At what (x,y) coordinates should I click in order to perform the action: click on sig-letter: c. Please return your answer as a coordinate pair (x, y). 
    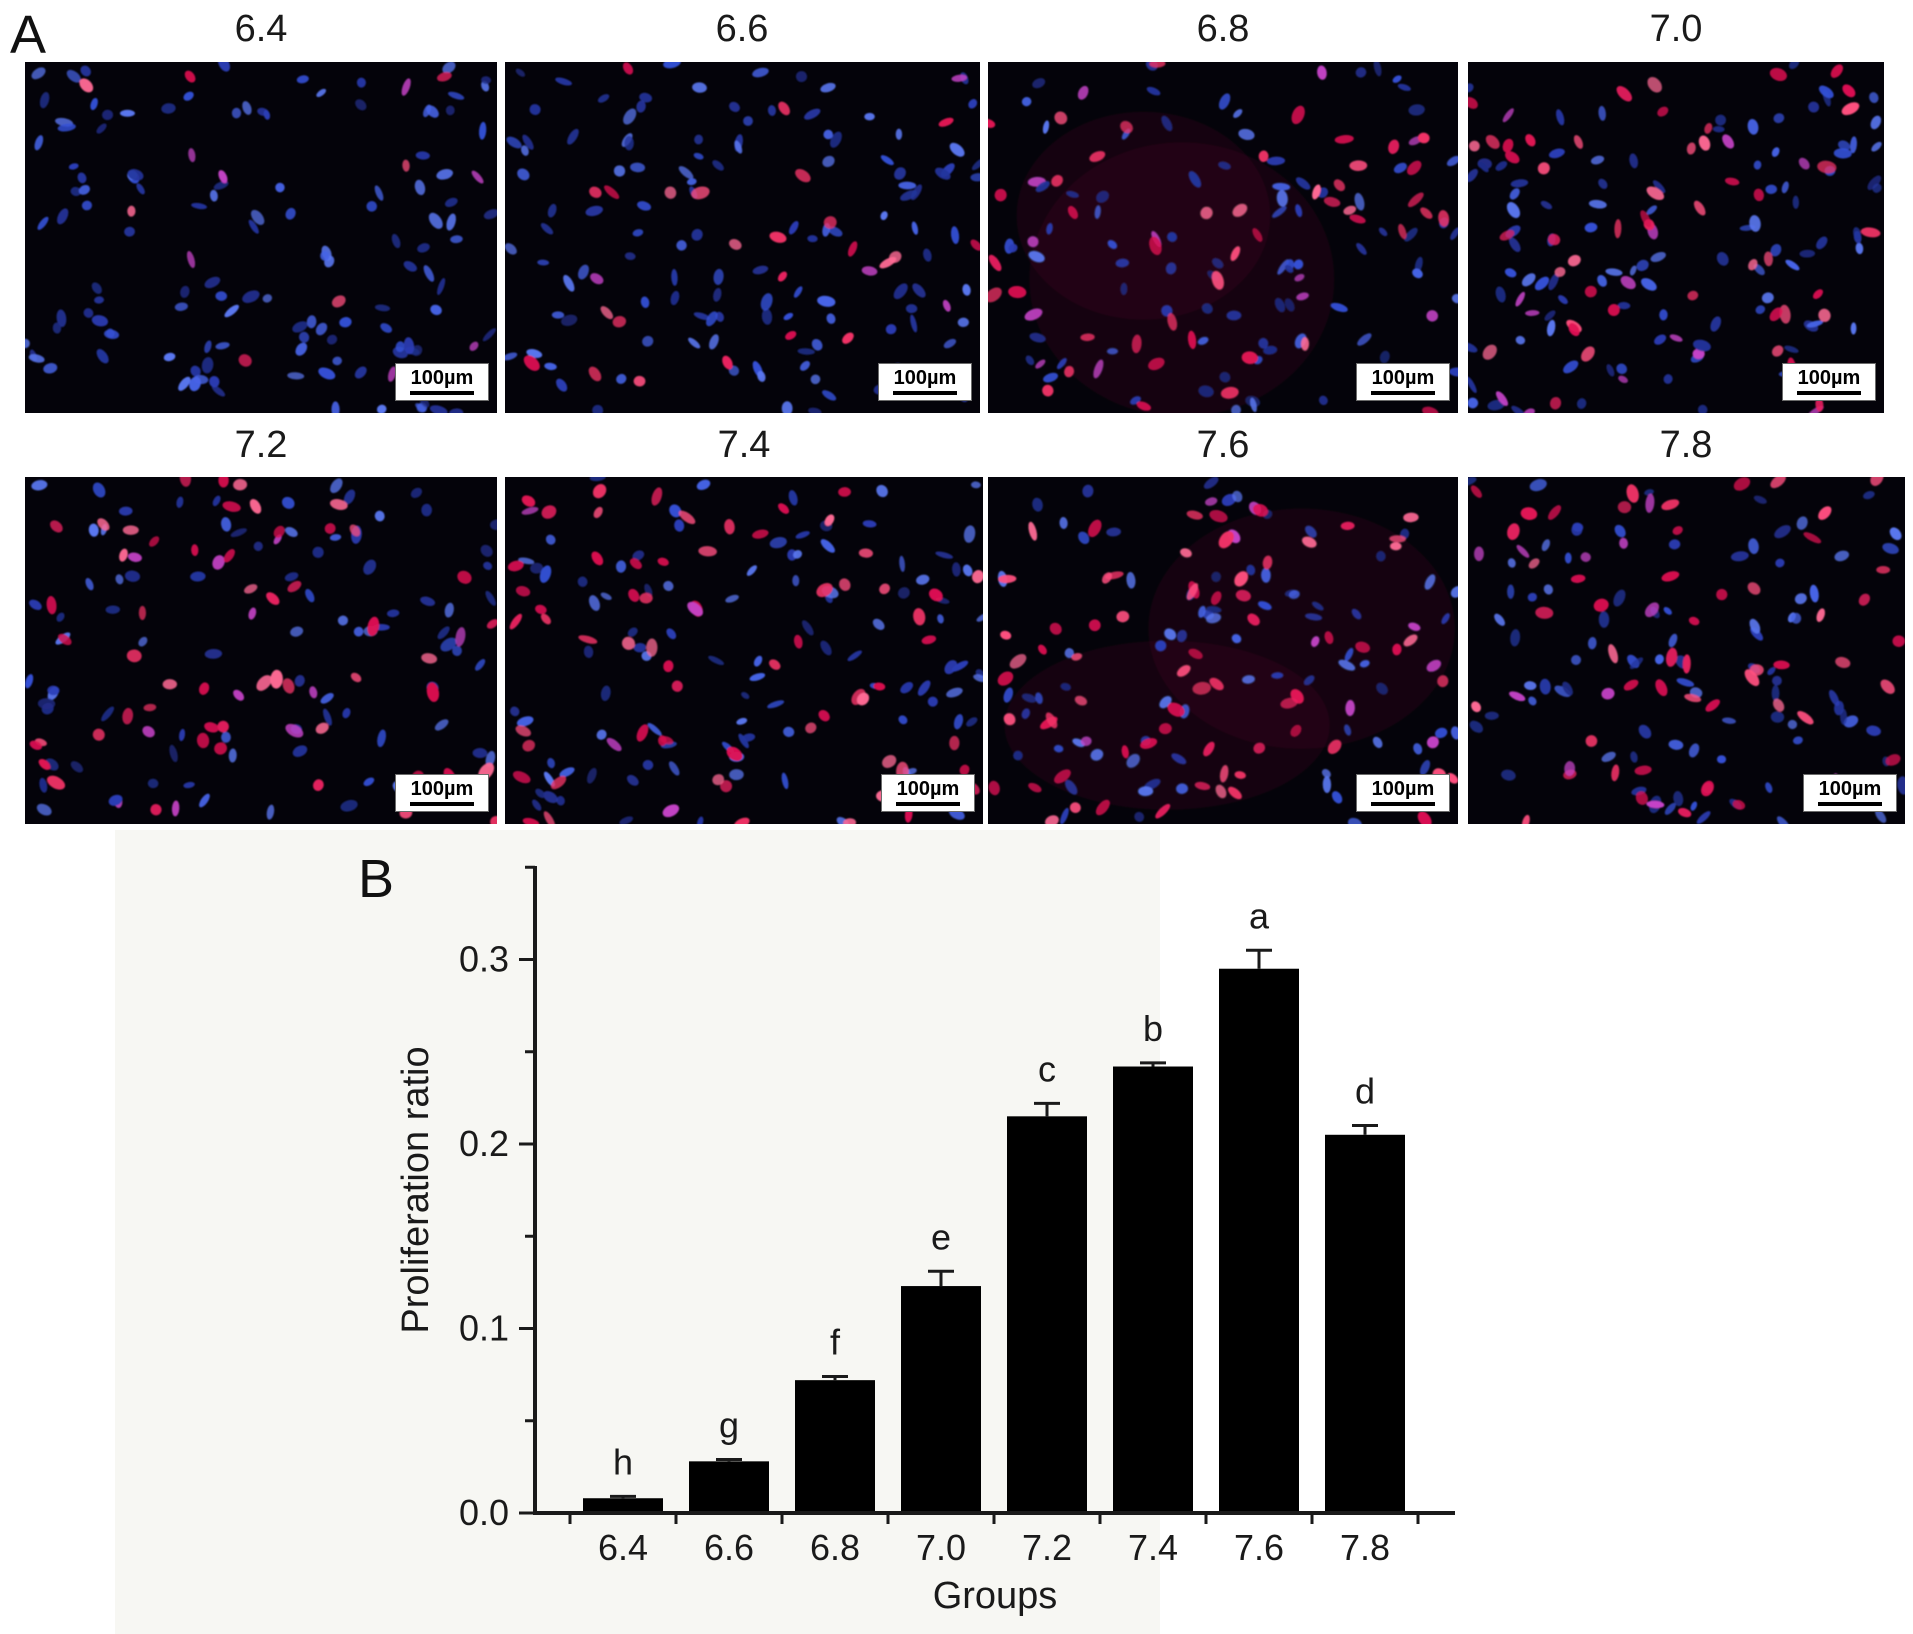
    Looking at the image, I should click on (1047, 1068).